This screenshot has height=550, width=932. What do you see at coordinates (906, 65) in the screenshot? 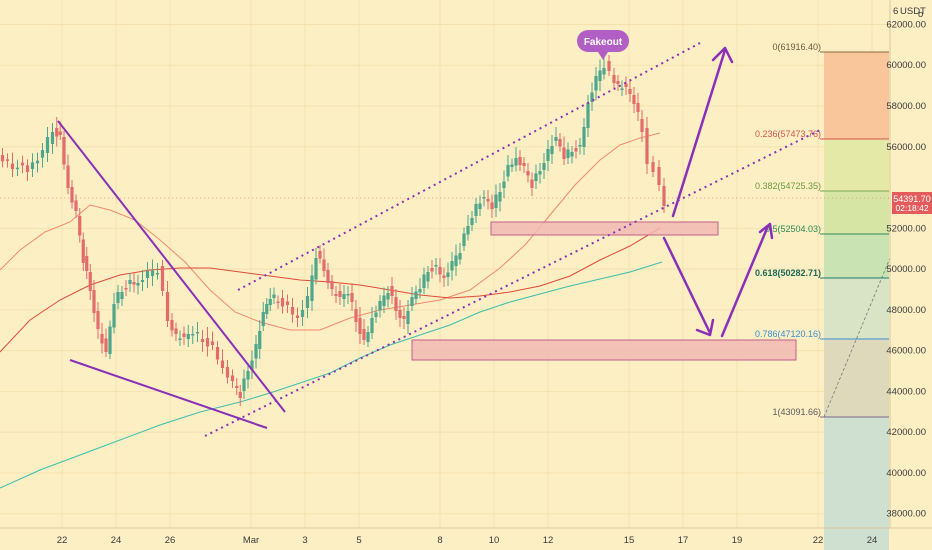
I see `y-tick-label: 60000.00` at bounding box center [906, 65].